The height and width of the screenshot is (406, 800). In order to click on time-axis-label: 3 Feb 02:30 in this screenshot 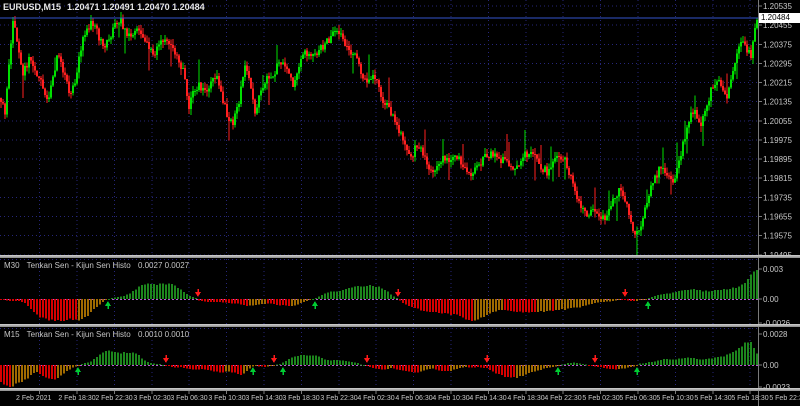, I will do `click(151, 398)`.